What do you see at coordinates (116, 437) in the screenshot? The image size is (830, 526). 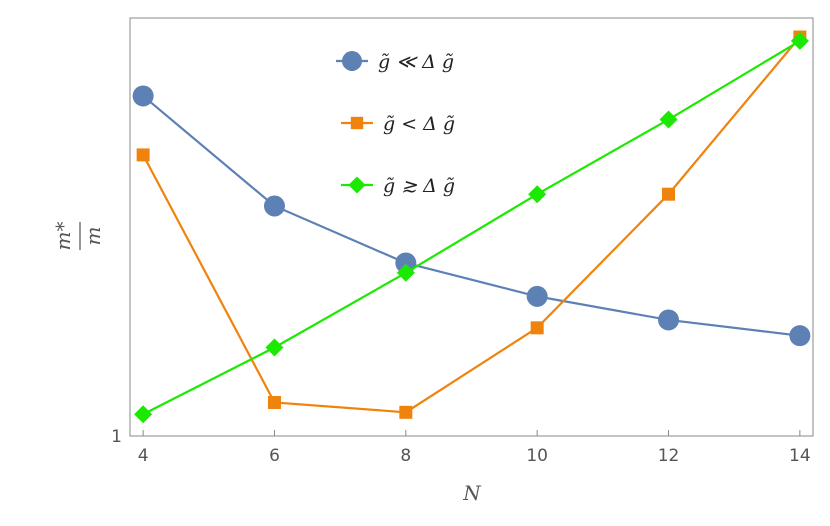 I see `y-tick-label: 1` at bounding box center [116, 437].